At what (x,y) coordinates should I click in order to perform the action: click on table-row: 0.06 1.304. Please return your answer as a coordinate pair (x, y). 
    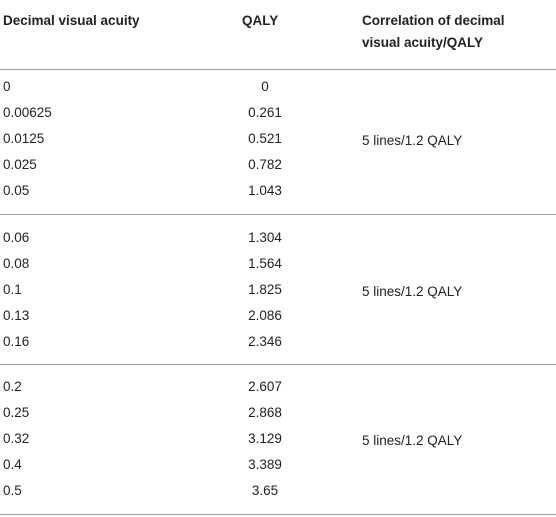
    Looking at the image, I should click on (278, 238).